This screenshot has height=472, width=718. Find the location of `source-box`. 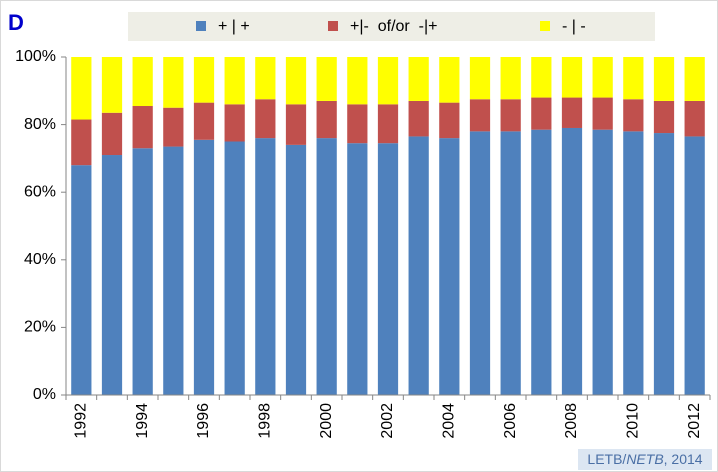

source-box is located at coordinates (645, 459).